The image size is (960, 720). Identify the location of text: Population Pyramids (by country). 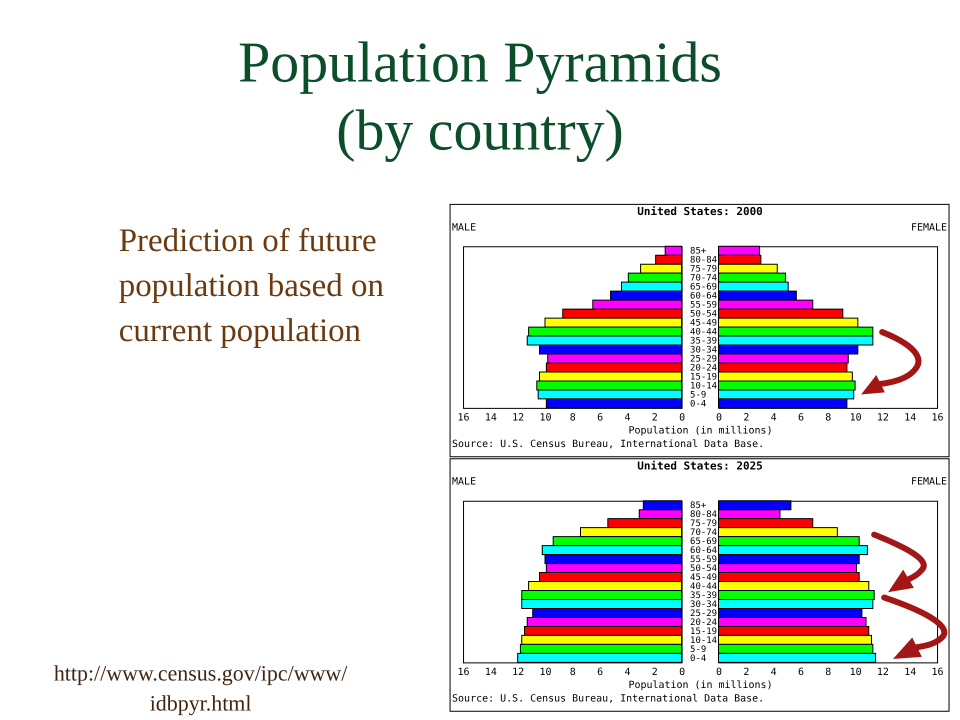
(480, 96).